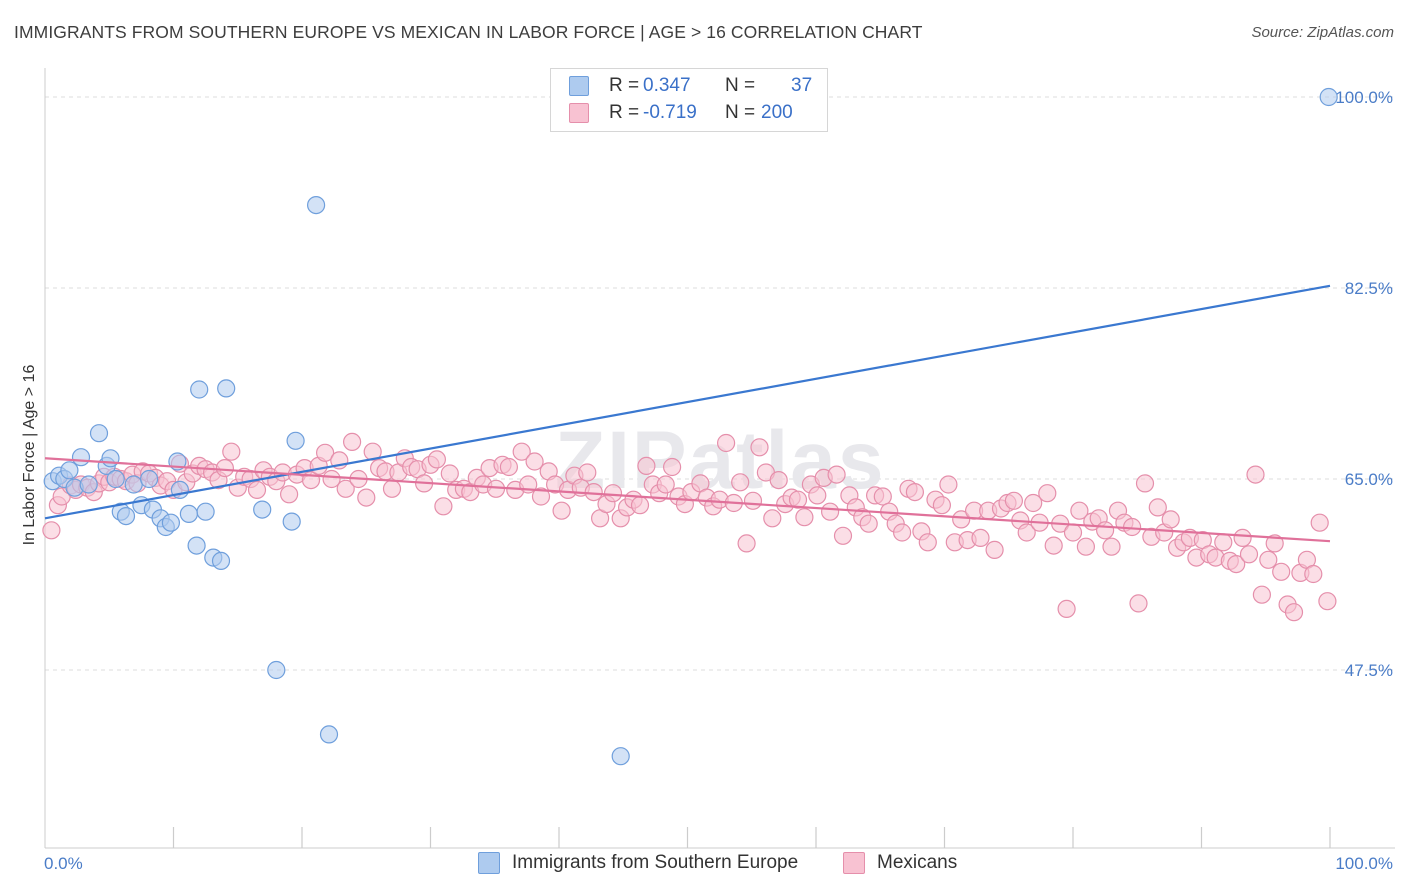 The image size is (1406, 892). I want to click on series-legend: Immigrants from Southern Europe Mexicans, so click(703, 865).